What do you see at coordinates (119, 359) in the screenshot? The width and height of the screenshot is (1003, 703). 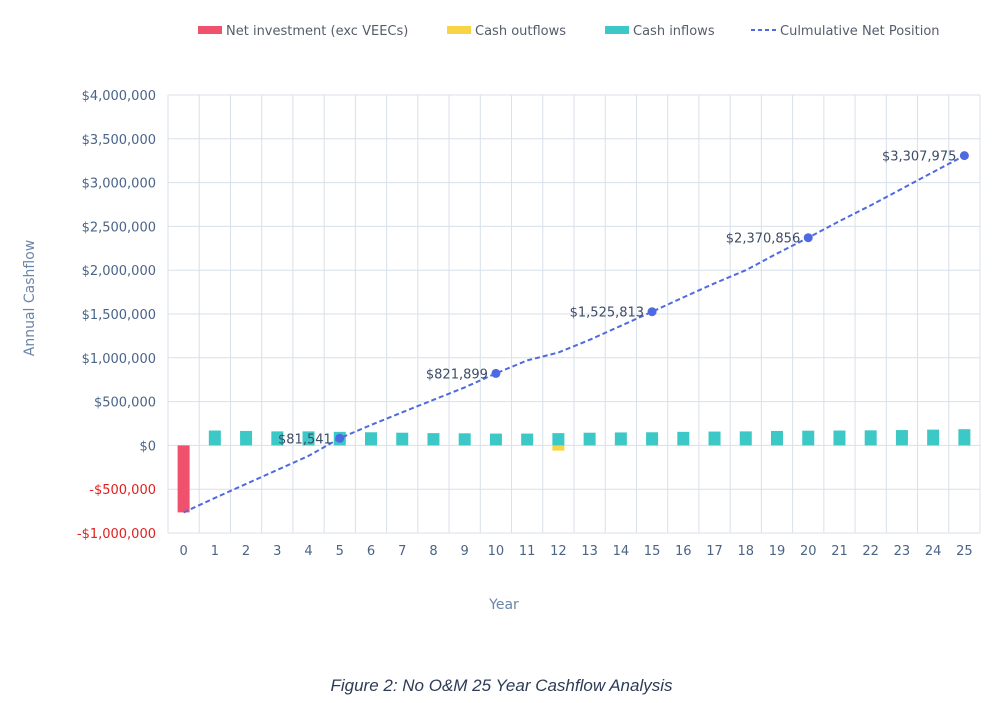 I see `y-tick-label: $1,000,000` at bounding box center [119, 359].